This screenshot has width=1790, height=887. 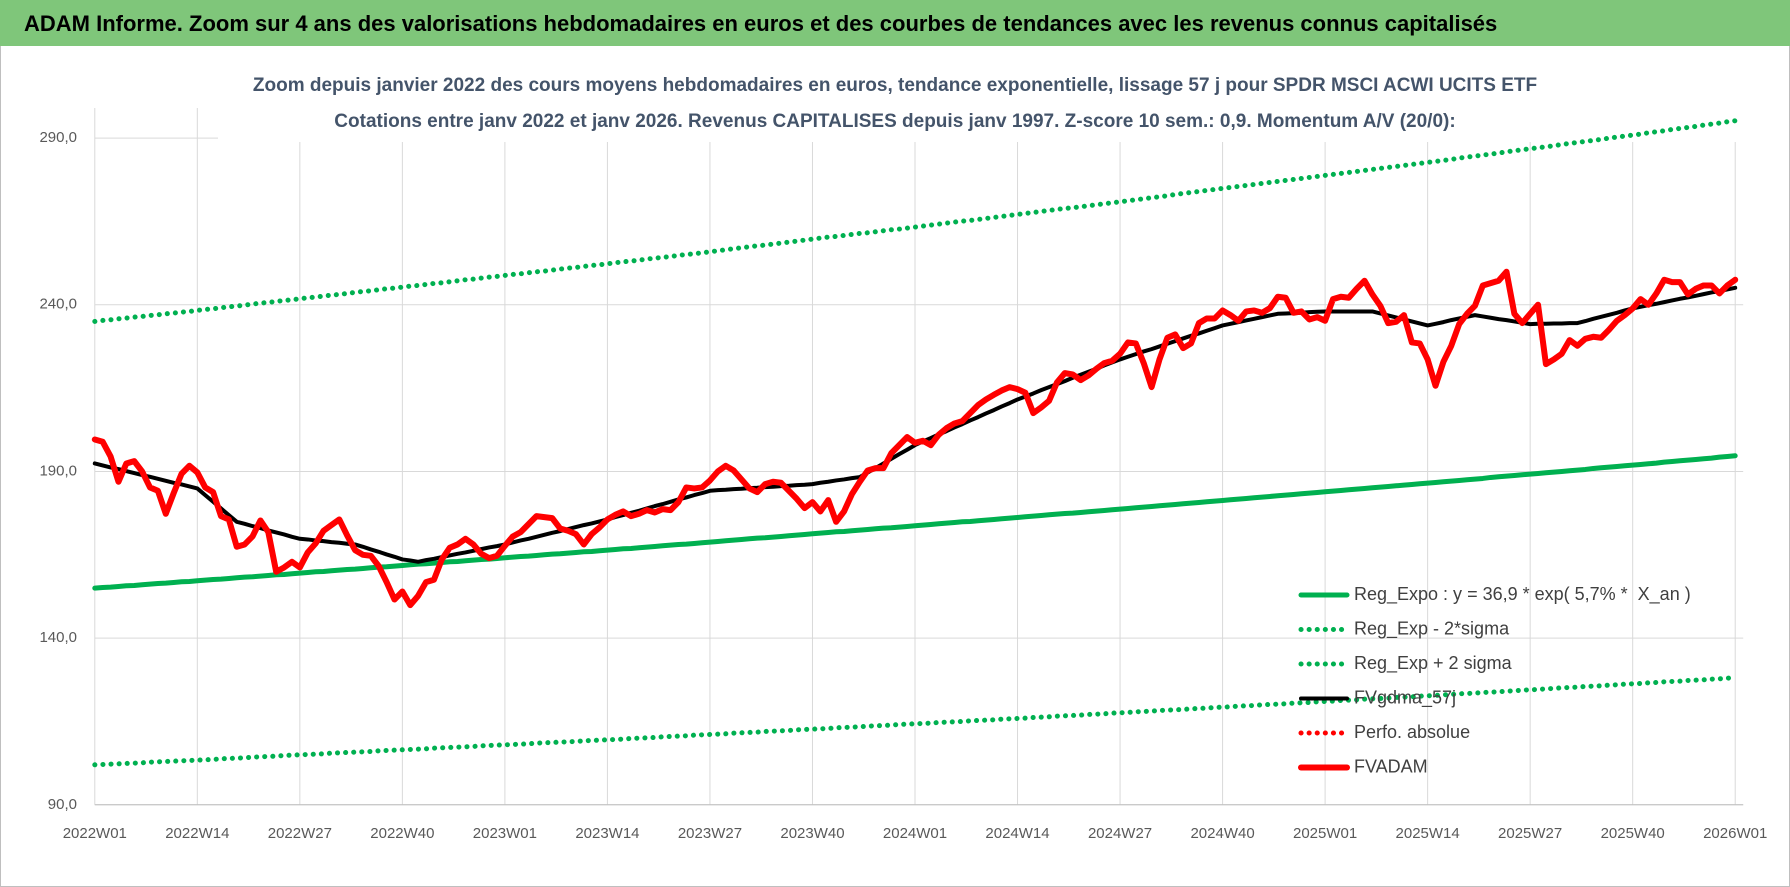 I want to click on y-tick-label: 290,0, so click(x=58, y=137).